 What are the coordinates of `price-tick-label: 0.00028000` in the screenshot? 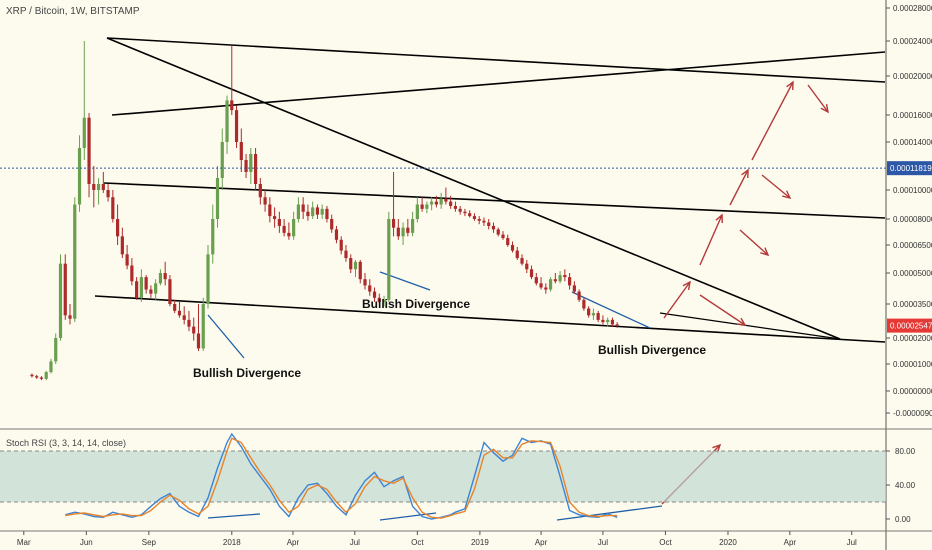 It's located at (912, 8).